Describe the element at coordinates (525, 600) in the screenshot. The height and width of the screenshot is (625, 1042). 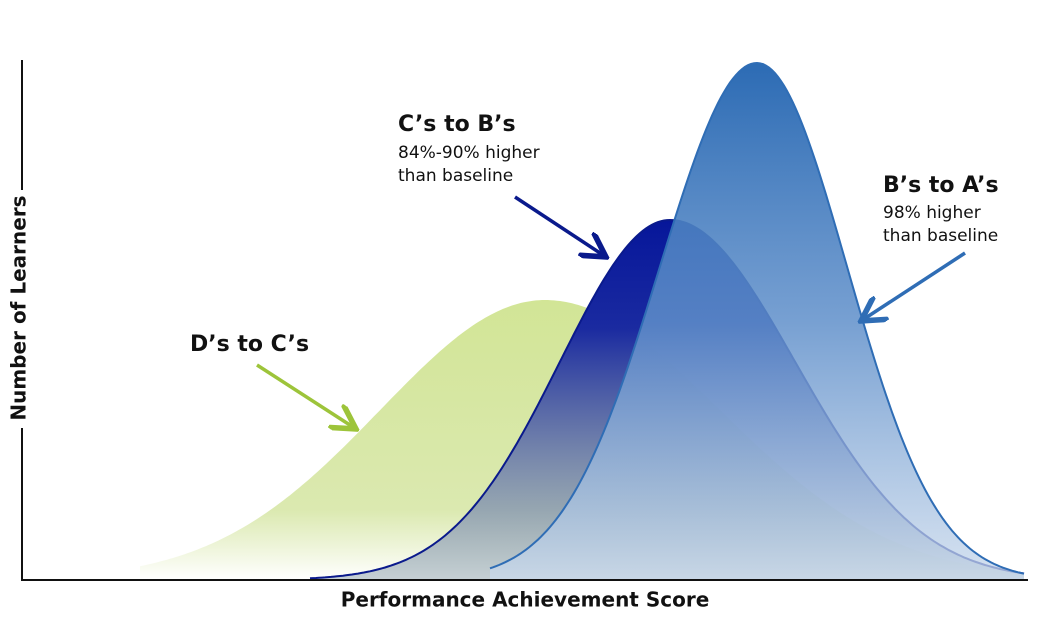
I see `x-axis-label: Performance Achievement Score` at that location.